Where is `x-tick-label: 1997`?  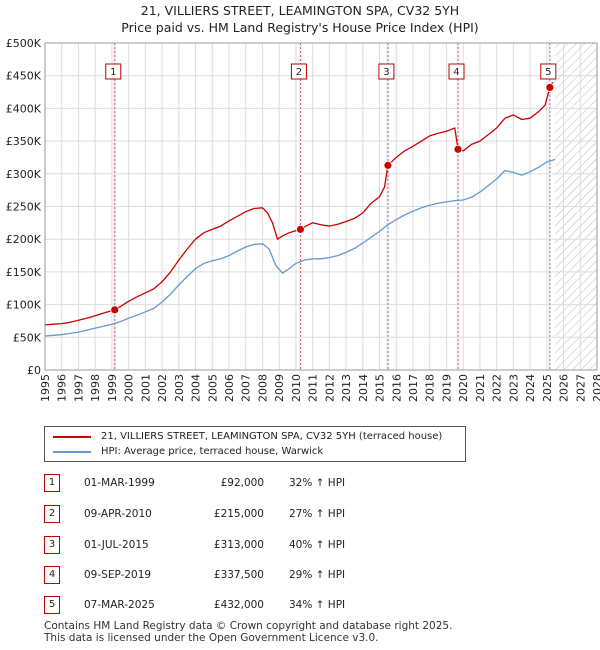 x-tick-label: 1997 is located at coordinates (78, 388).